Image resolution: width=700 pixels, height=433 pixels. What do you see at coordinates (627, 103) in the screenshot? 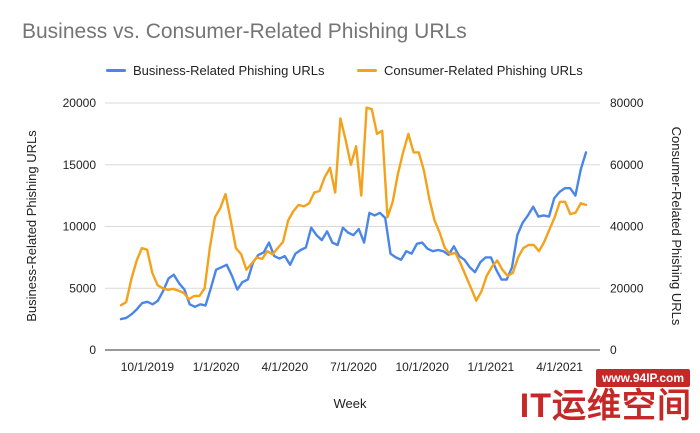
I see `right-tick-label: 80000` at bounding box center [627, 103].